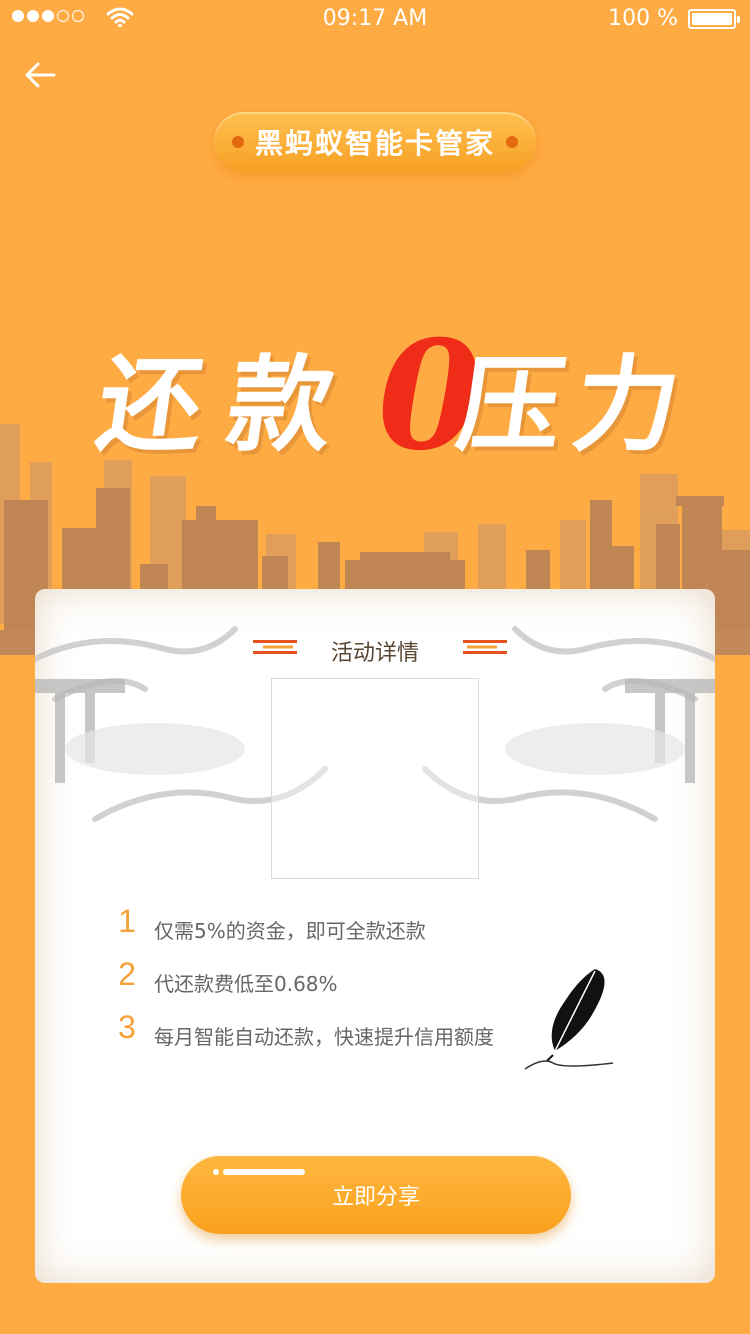 The image size is (750, 1334). What do you see at coordinates (127, 974) in the screenshot?
I see `feature-number: 2` at bounding box center [127, 974].